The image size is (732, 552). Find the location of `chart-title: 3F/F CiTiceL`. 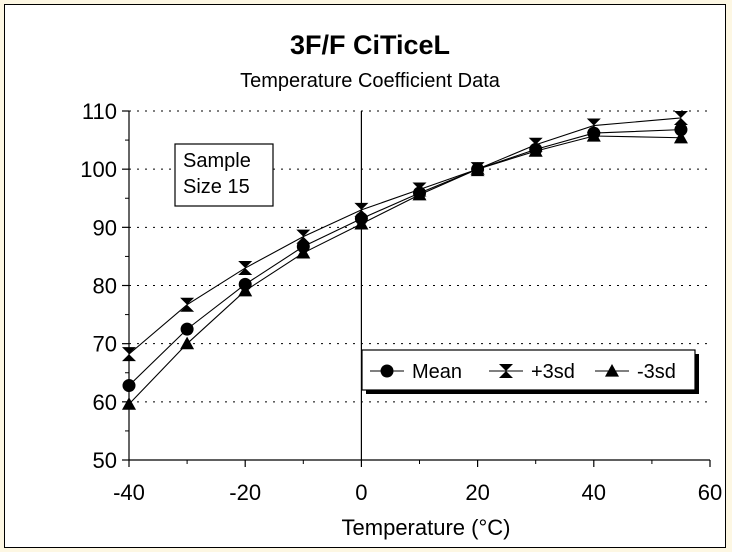

chart-title: 3F/F CiTiceL is located at coordinates (370, 45).